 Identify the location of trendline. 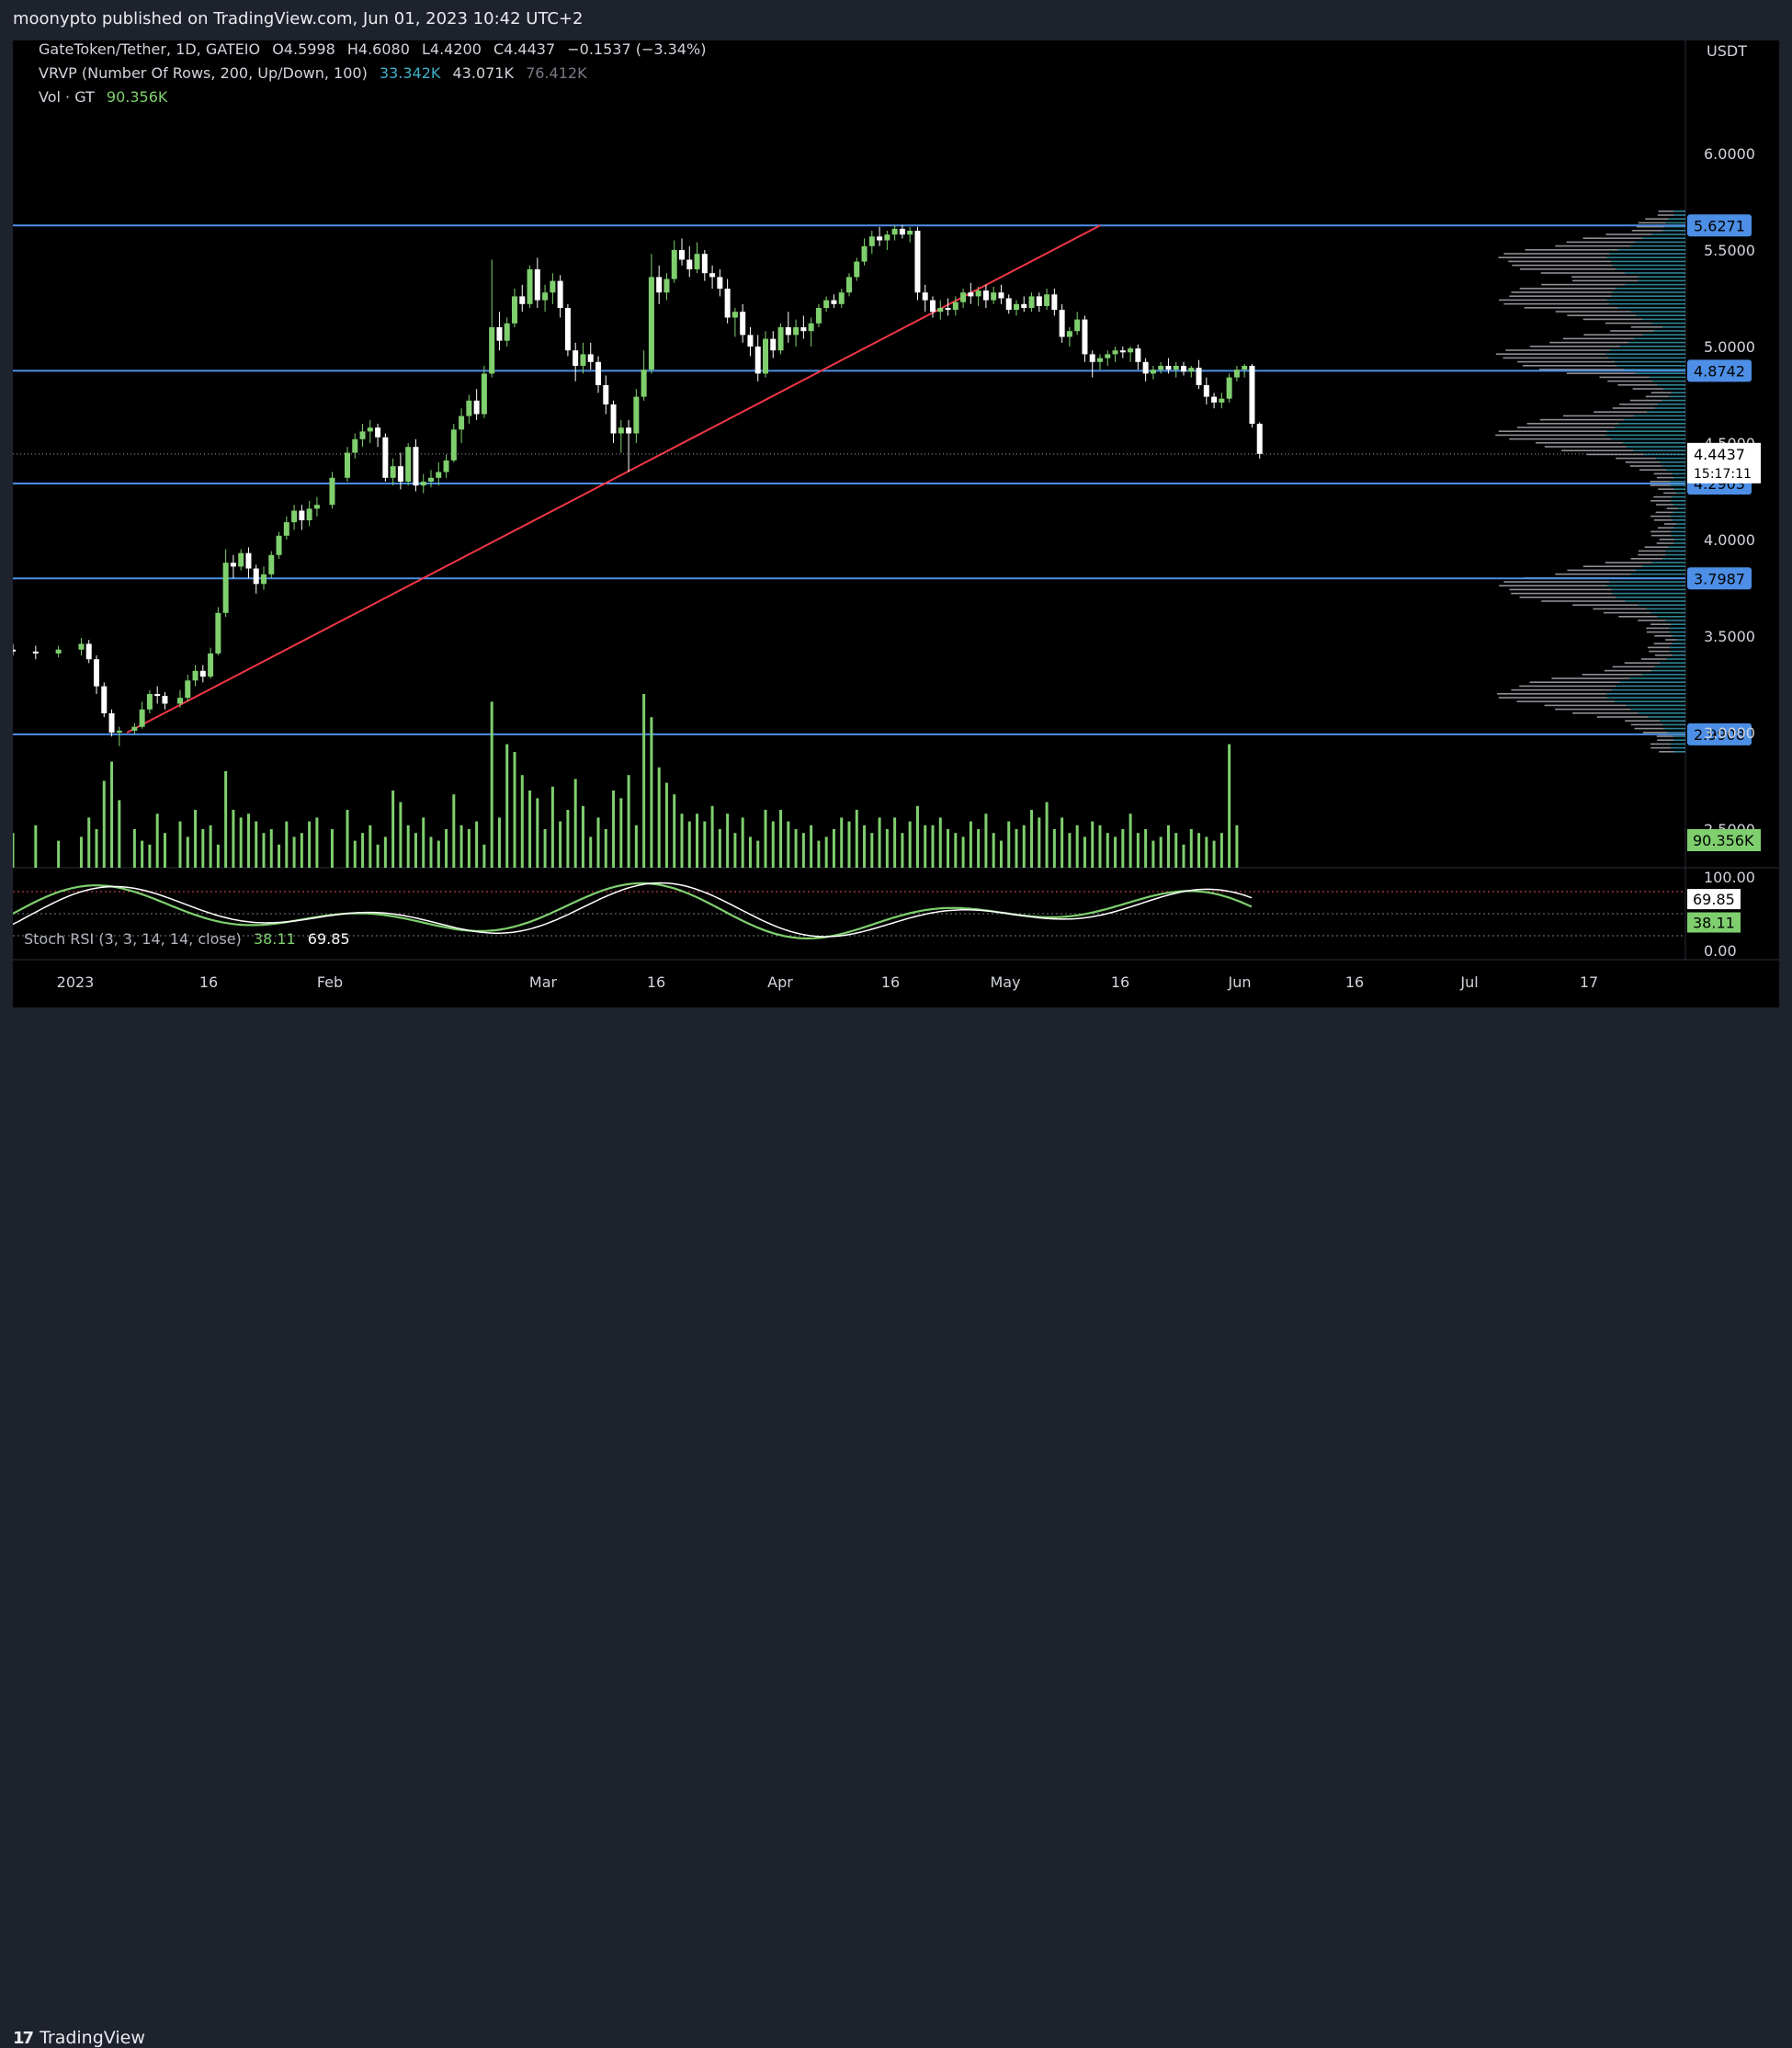
(613, 479).